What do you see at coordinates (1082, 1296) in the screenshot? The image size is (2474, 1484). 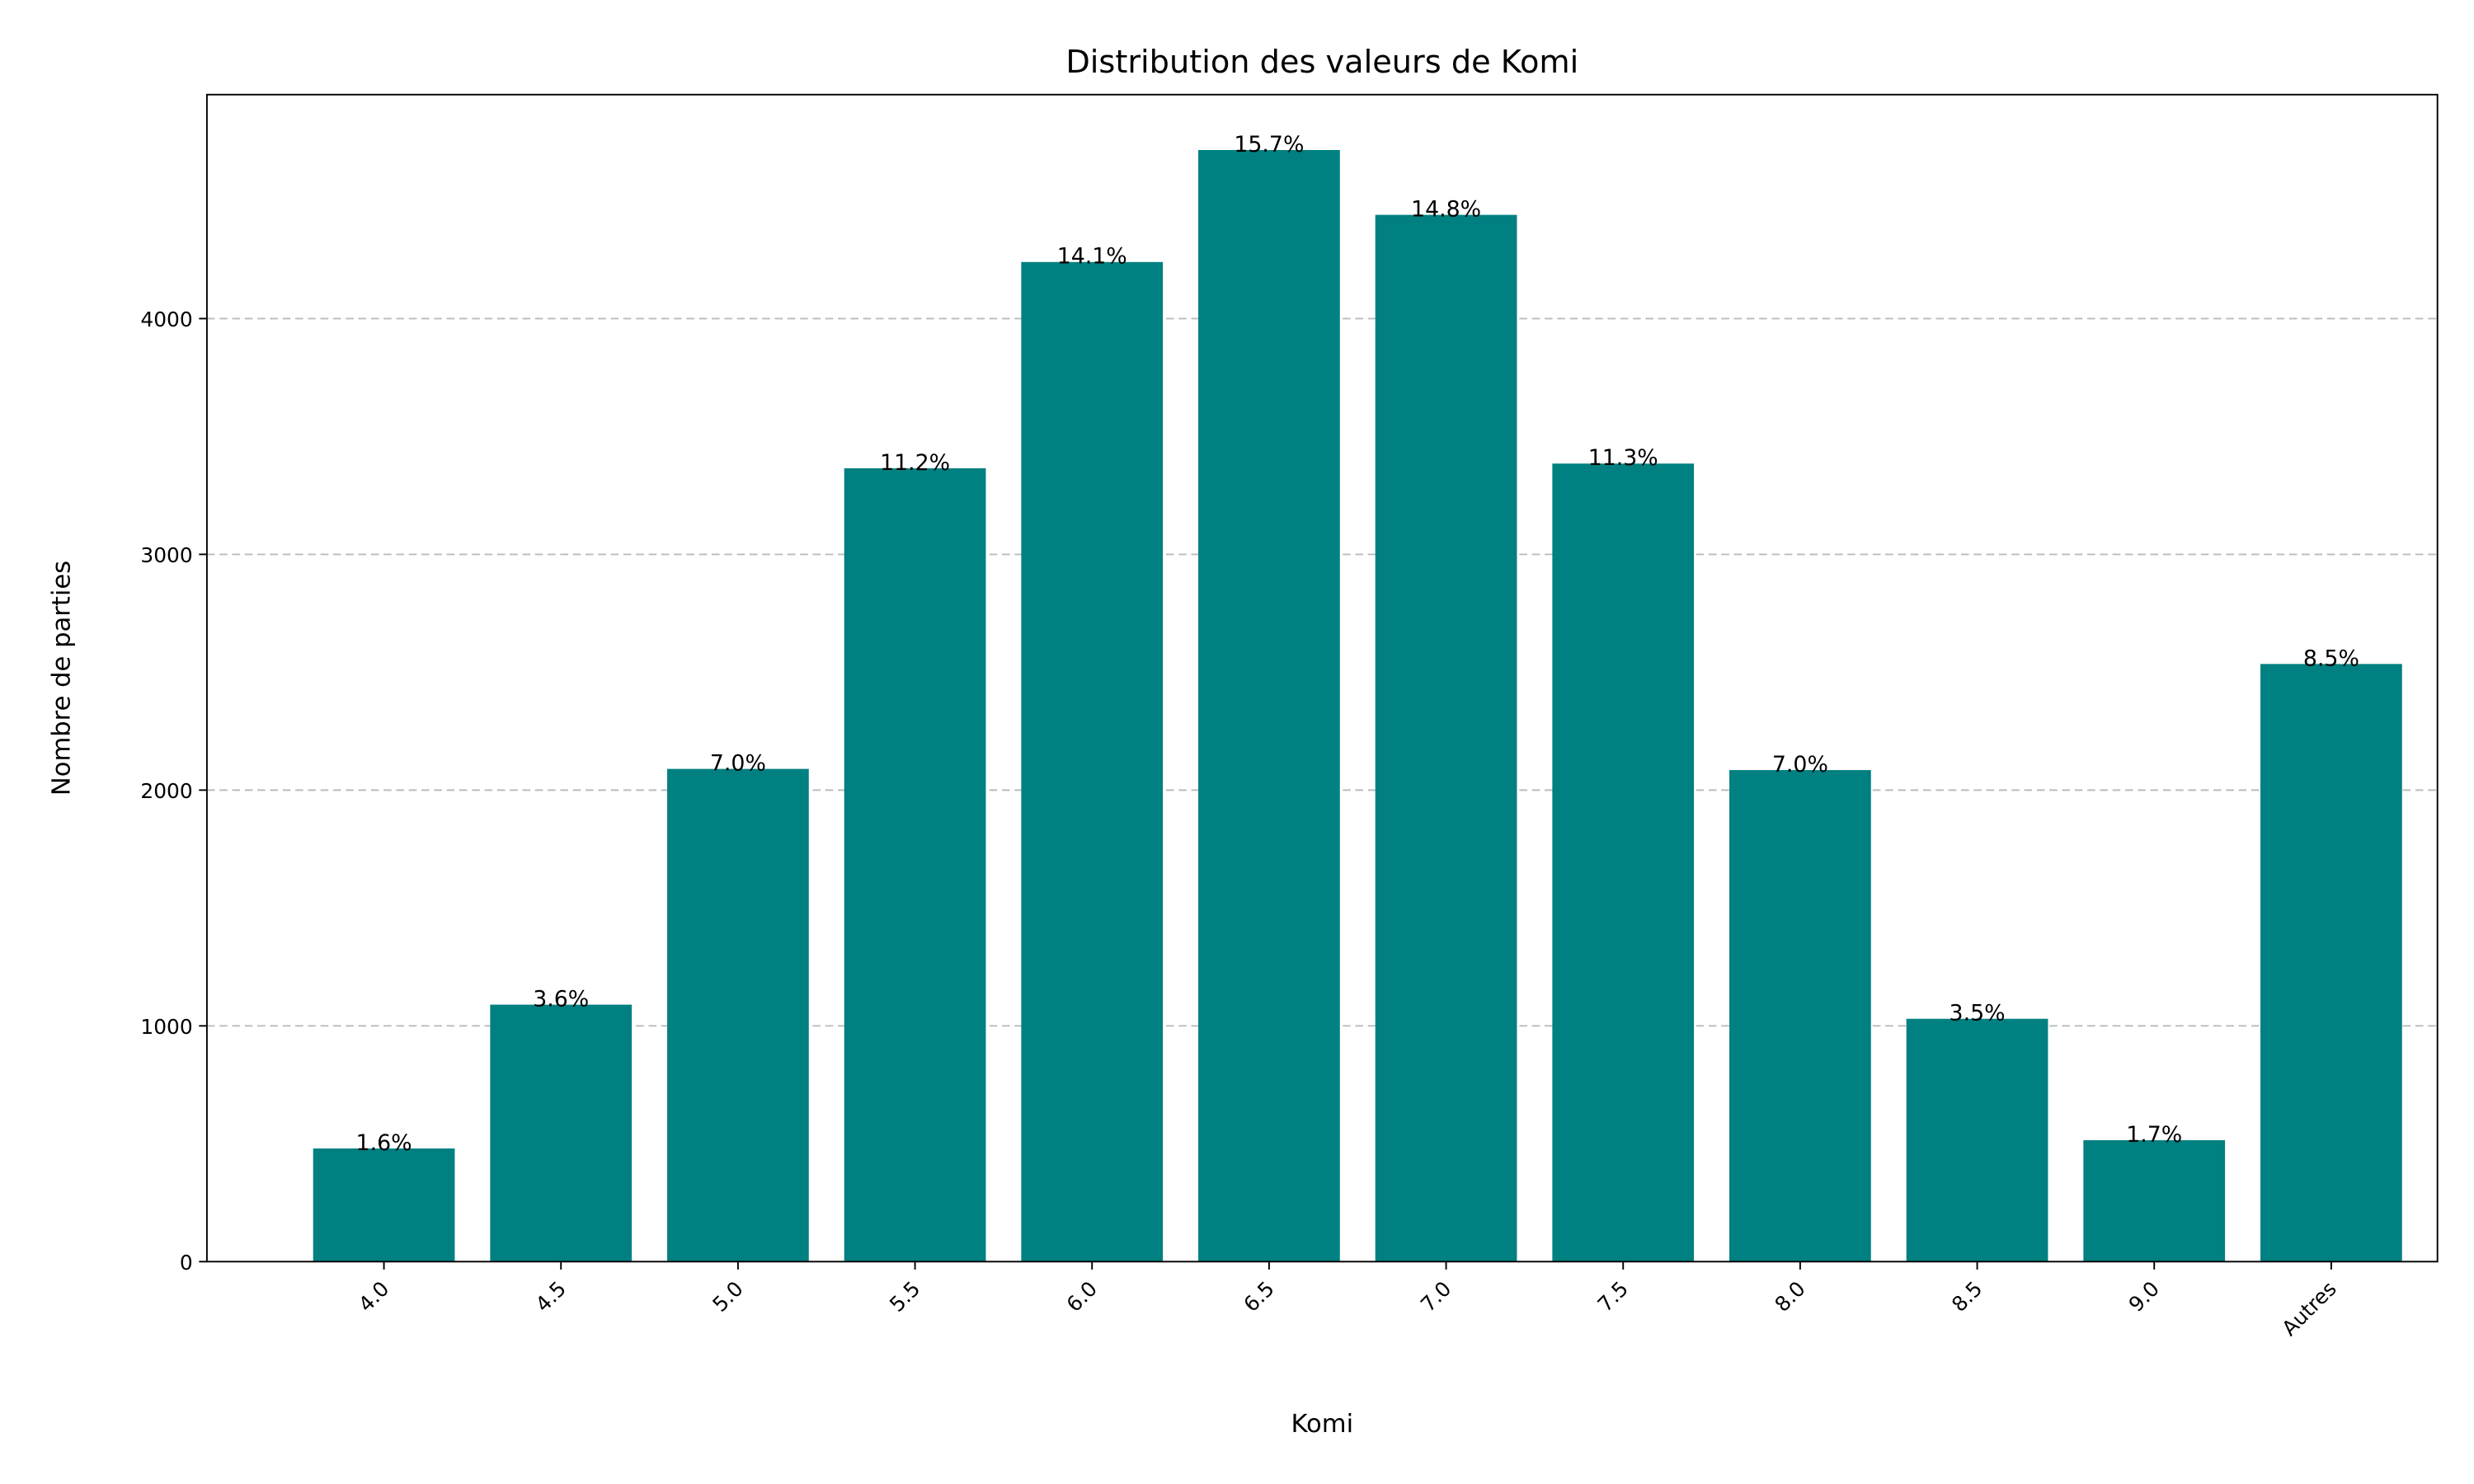 I see `x-tick-label: 6.0` at bounding box center [1082, 1296].